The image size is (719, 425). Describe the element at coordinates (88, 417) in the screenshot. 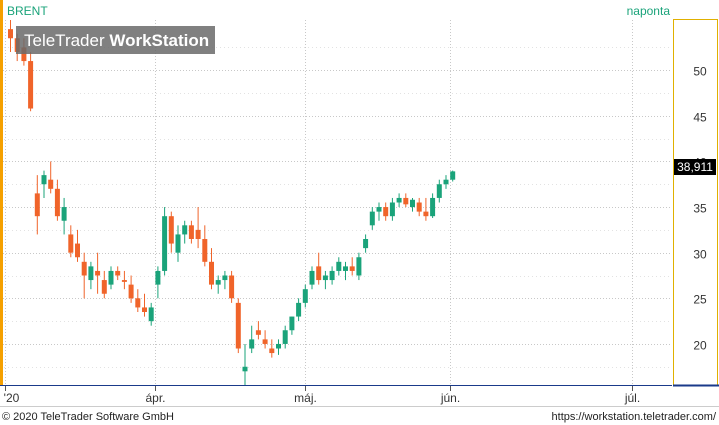

I see `copyright-text: © 2020 TeleTrader Software GmbH` at that location.